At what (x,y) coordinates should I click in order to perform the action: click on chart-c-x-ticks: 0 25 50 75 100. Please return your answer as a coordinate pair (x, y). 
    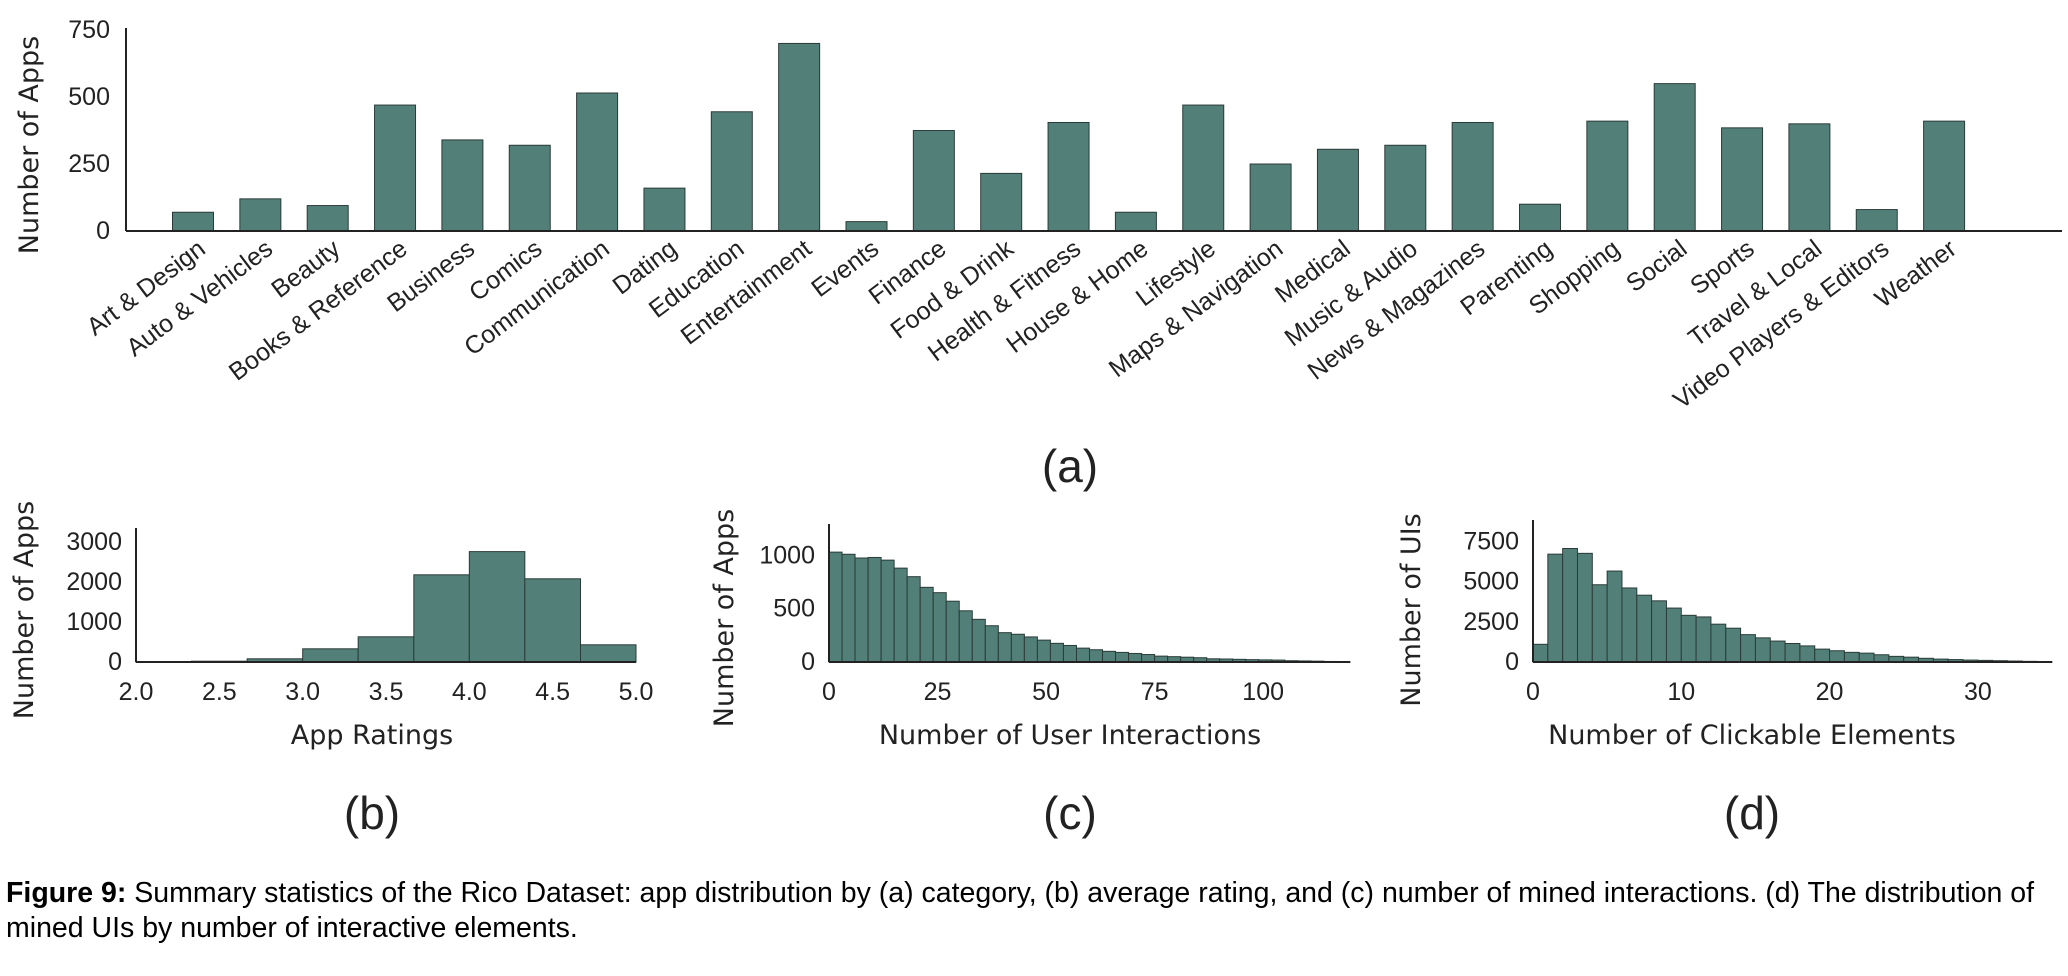
    Looking at the image, I should click on (1053, 692).